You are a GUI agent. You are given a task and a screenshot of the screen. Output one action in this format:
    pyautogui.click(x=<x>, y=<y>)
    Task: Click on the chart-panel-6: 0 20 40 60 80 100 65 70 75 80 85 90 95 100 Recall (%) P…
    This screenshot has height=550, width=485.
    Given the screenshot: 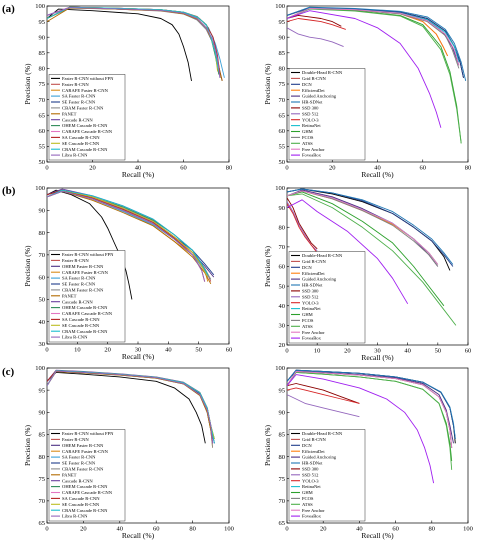 What is the action you would take?
    pyautogui.click(x=368, y=452)
    